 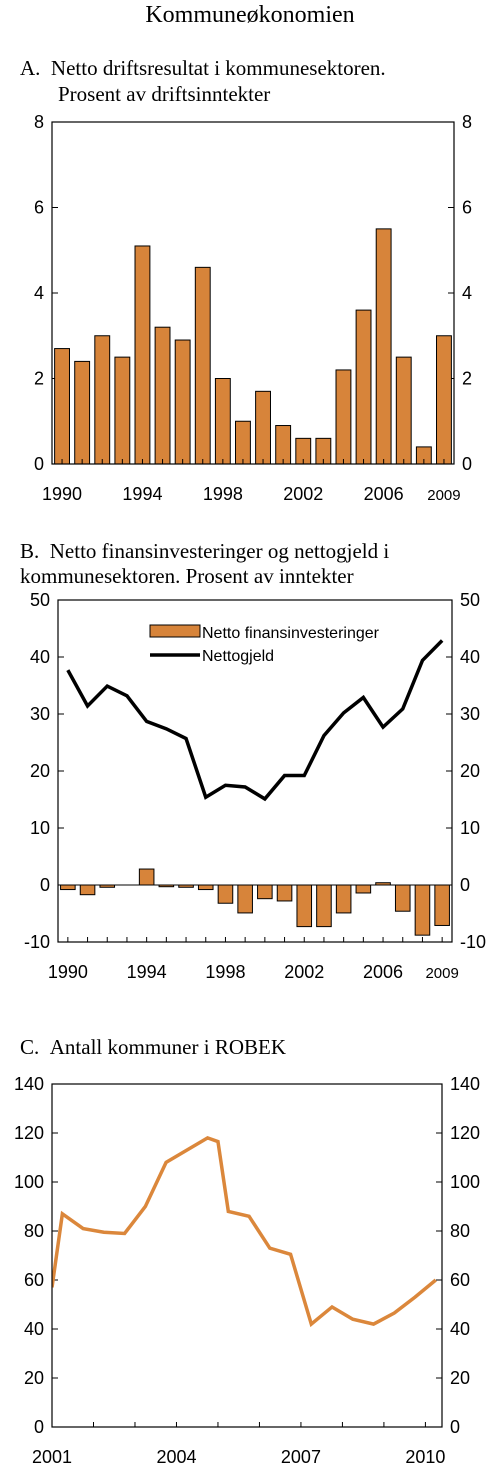 I want to click on chart-b-ytick-label-right: 20, so click(x=470, y=771).